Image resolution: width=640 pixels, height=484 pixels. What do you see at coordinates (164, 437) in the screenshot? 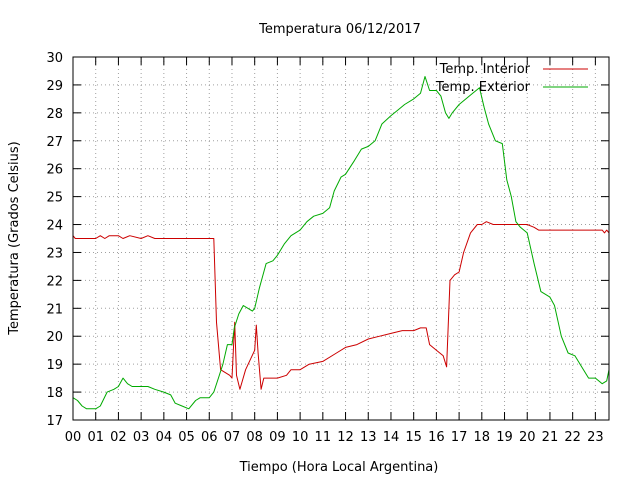
I see `x-tick-label: 04` at bounding box center [164, 437].